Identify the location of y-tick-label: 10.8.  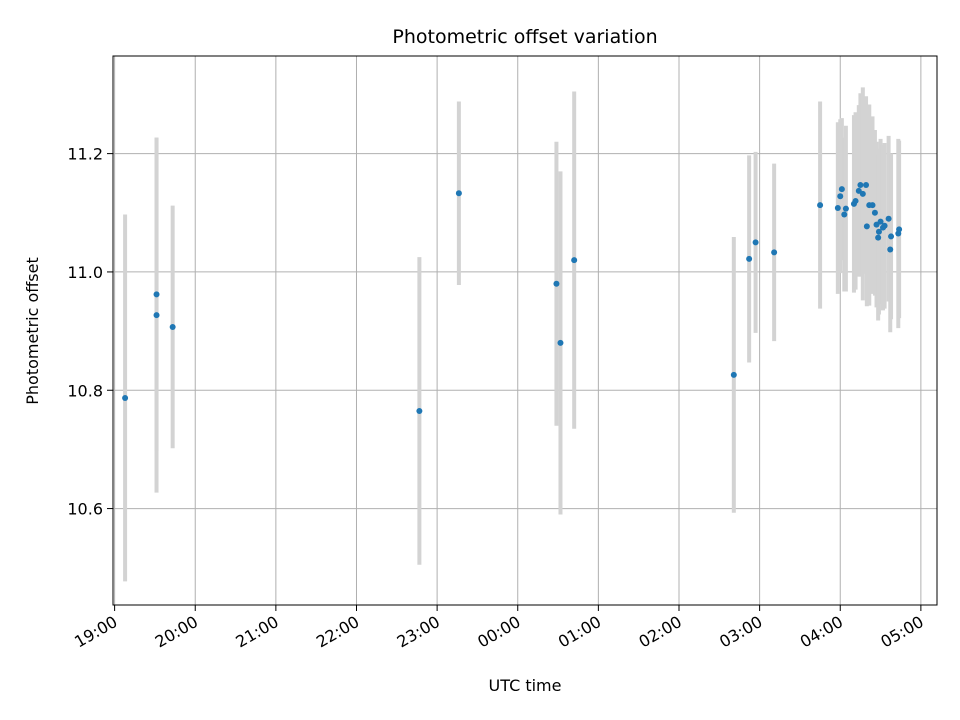
(85, 390).